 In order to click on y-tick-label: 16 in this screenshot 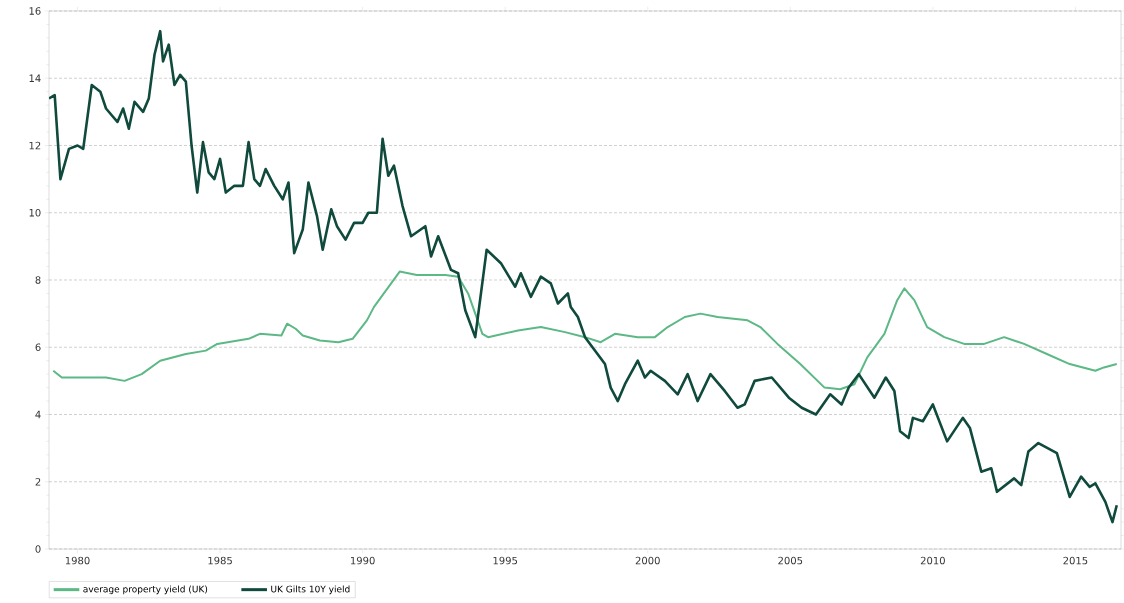, I will do `click(35, 11)`.